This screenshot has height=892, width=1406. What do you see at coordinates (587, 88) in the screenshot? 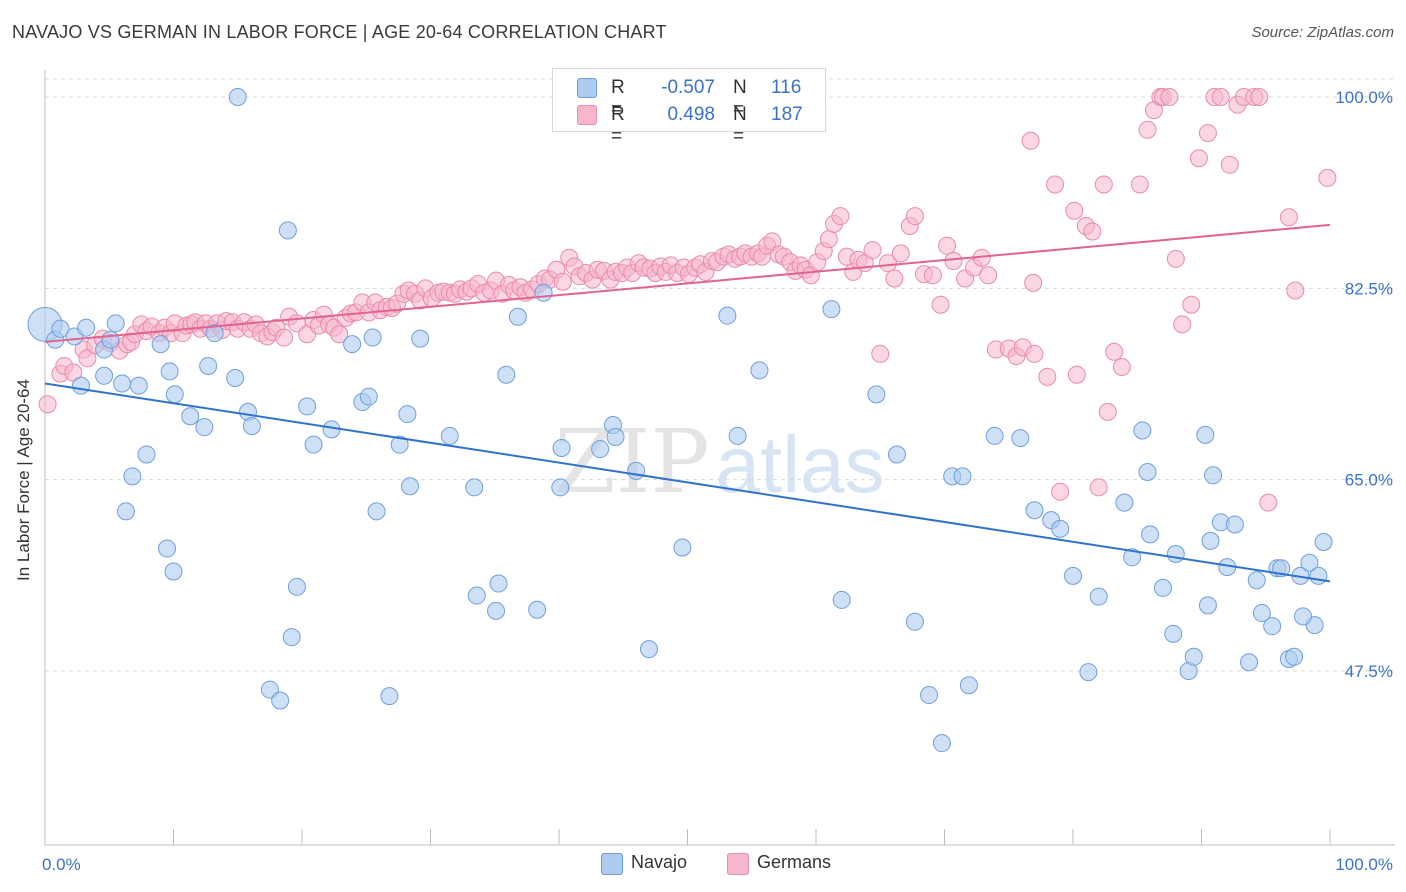
I see `navajo-swatch` at bounding box center [587, 88].